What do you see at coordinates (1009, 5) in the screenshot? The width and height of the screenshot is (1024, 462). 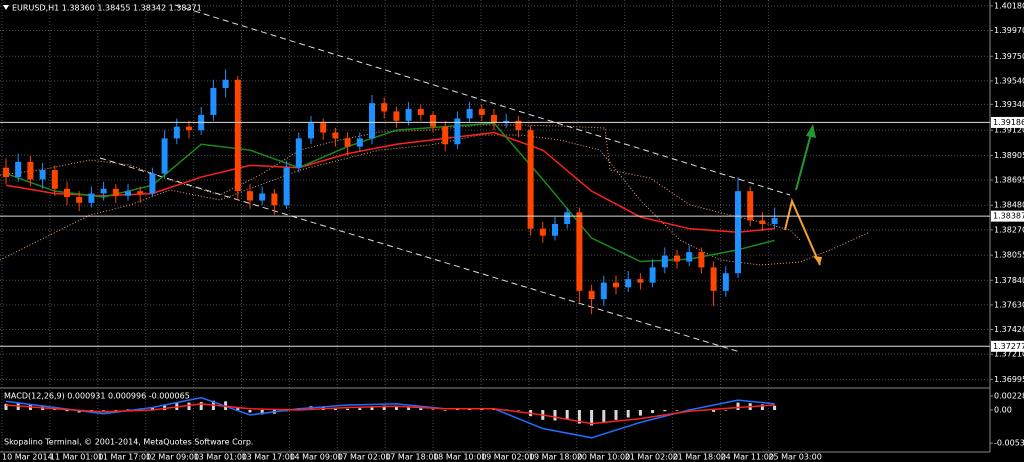 I see `y-tick-label: 1.40180` at bounding box center [1009, 5].